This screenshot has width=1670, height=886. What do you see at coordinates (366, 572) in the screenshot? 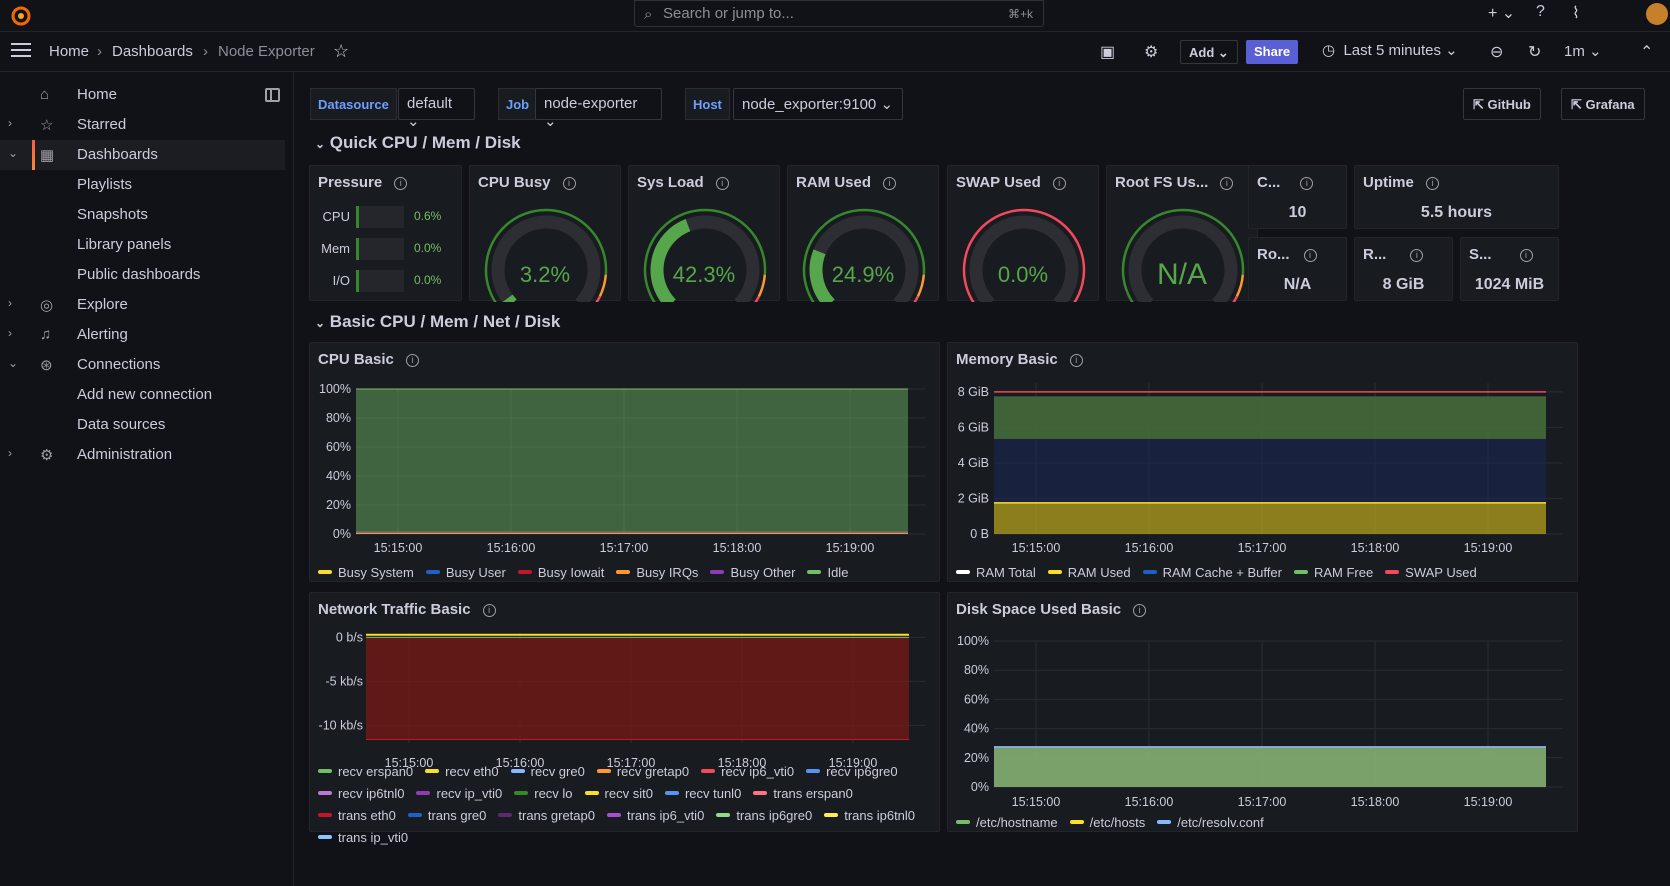
I see `legend-item: Busy System` at bounding box center [366, 572].